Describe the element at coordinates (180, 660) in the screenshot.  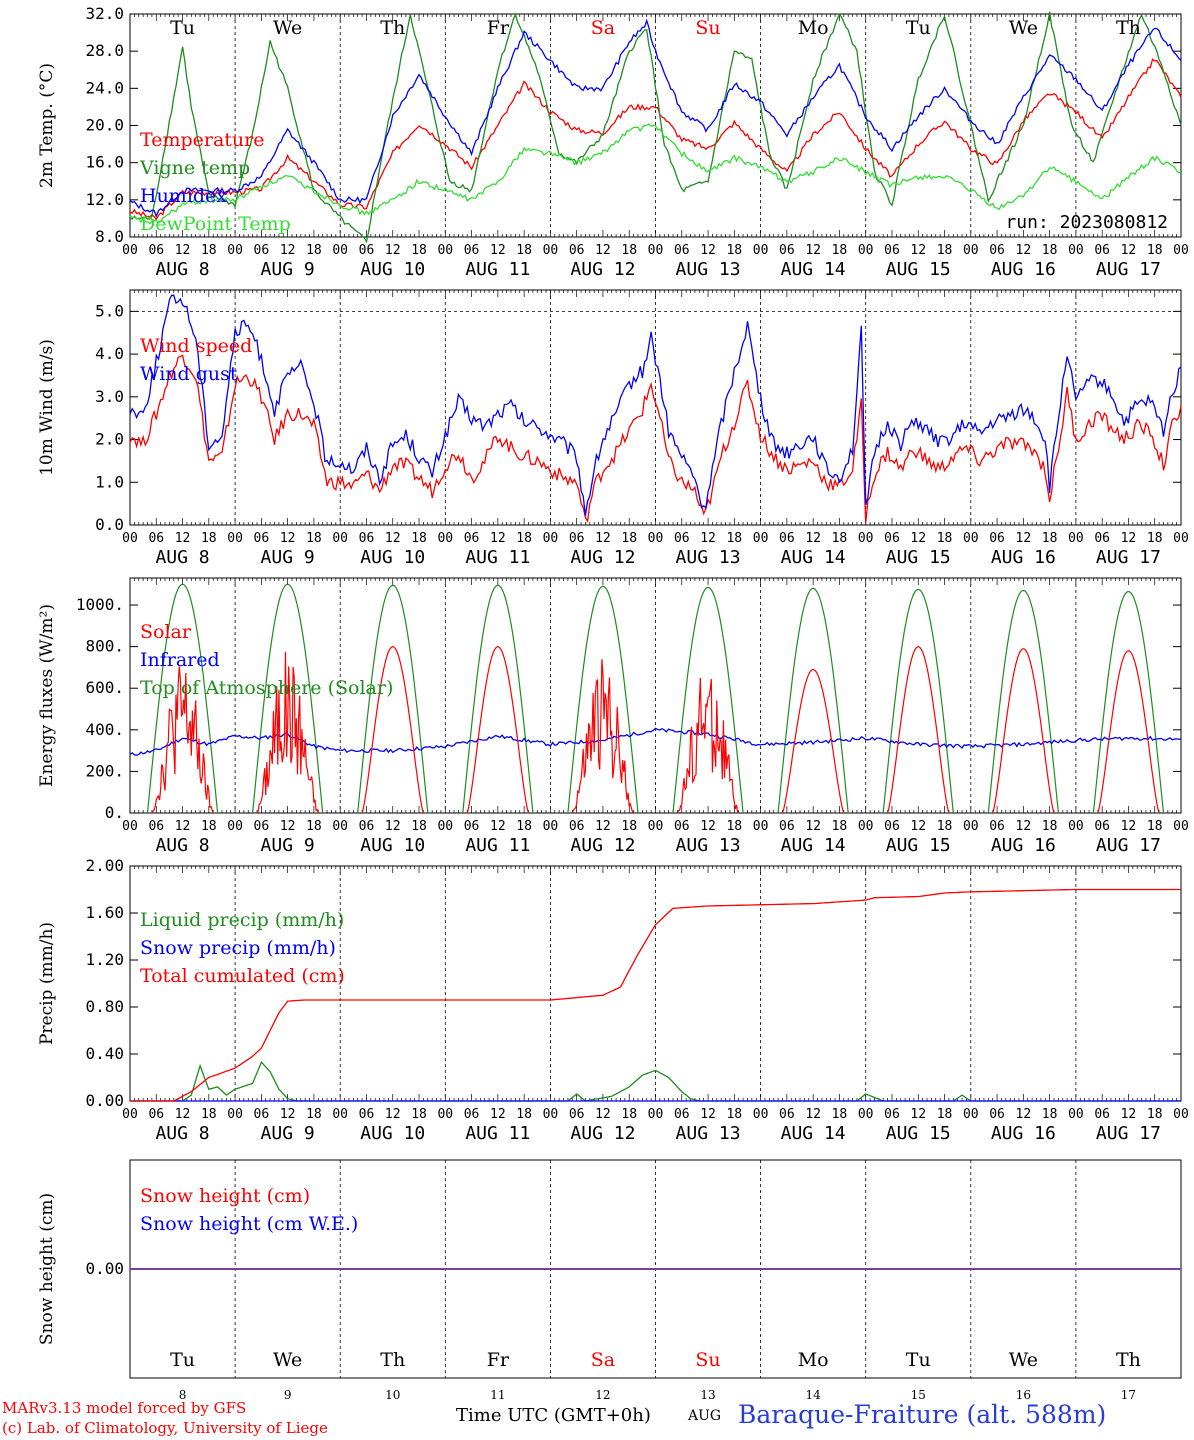
I see `legend-entry: Infrared` at that location.